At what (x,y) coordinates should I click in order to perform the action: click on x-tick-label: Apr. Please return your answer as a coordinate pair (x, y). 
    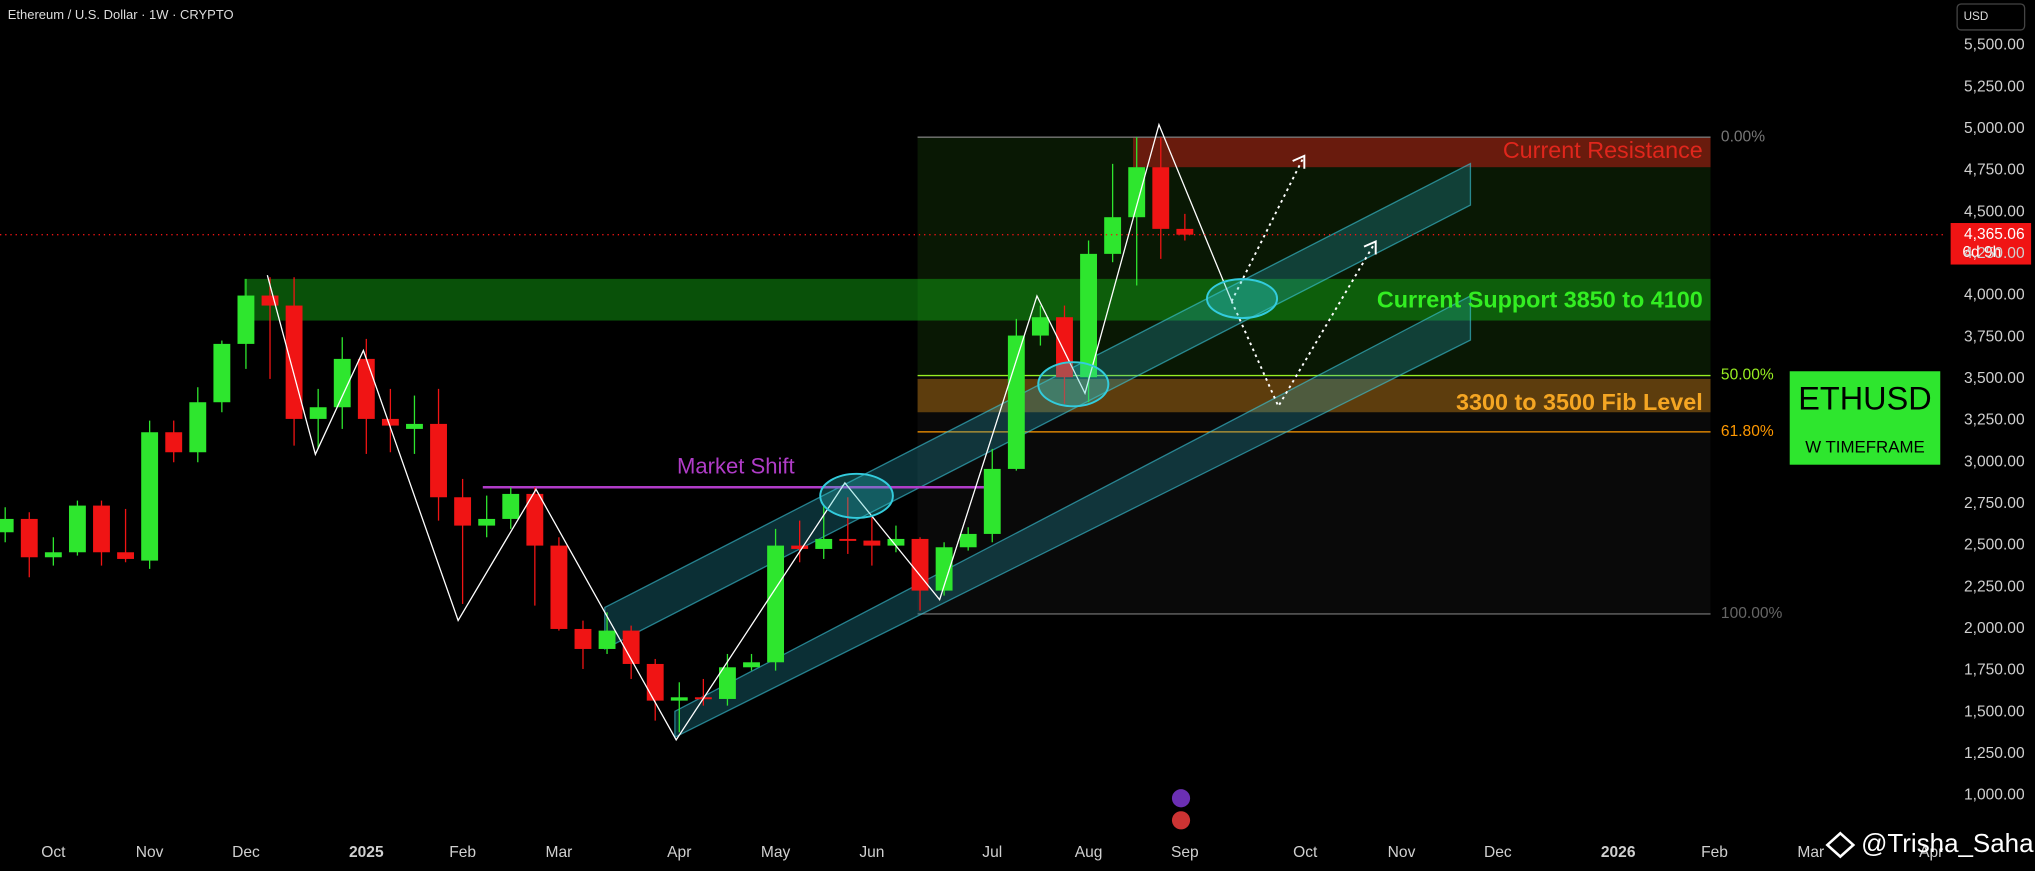
    Looking at the image, I should click on (1931, 852).